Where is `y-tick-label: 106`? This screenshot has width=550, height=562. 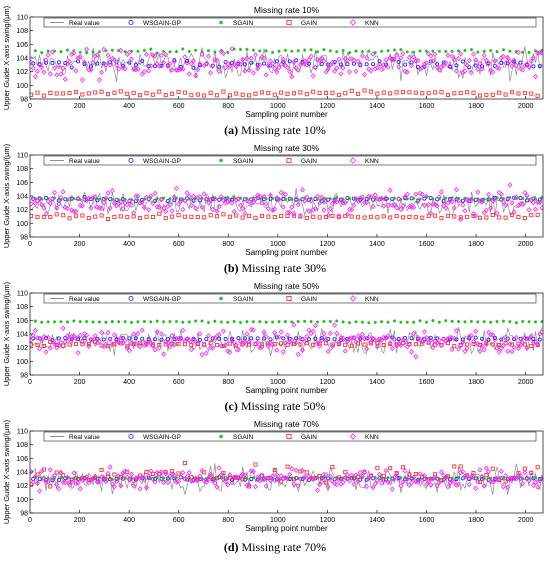
y-tick-label: 106 is located at coordinates (22, 321).